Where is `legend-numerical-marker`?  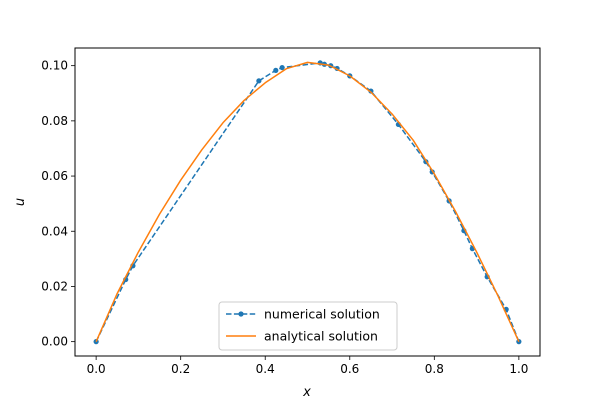 legend-numerical-marker is located at coordinates (241, 314).